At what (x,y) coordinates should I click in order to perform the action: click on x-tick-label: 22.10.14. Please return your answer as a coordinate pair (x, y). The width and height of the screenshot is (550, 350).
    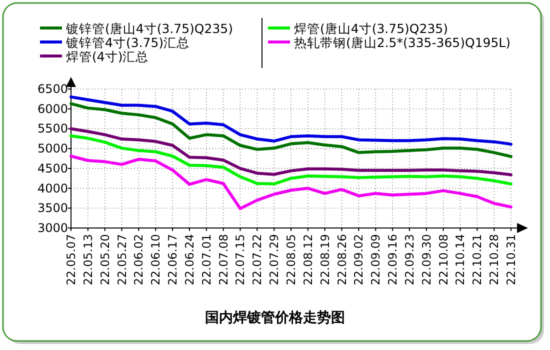
    Looking at the image, I should click on (460, 260).